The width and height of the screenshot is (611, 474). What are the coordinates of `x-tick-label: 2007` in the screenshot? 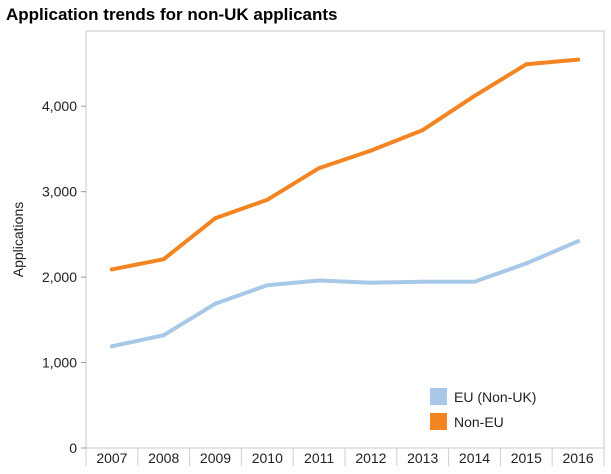 It's located at (111, 458).